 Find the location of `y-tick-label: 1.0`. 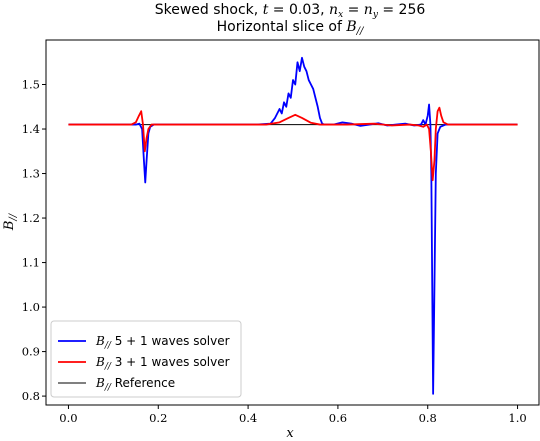

y-tick-label: 1.0 is located at coordinates (31, 307).